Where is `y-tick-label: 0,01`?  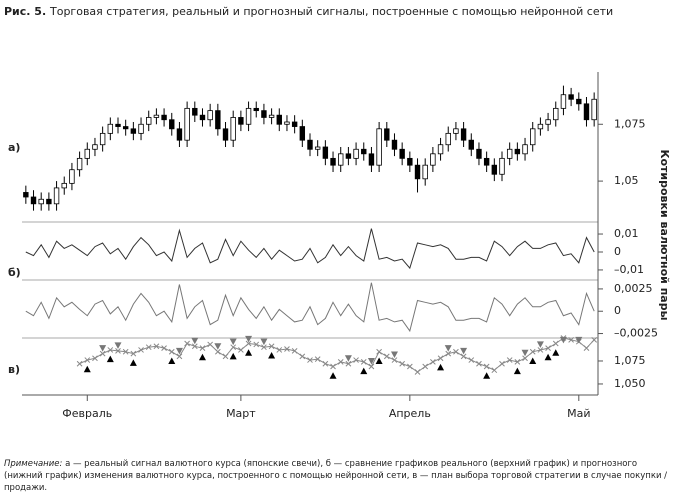 y-tick-label: 0,01 is located at coordinates (626, 233).